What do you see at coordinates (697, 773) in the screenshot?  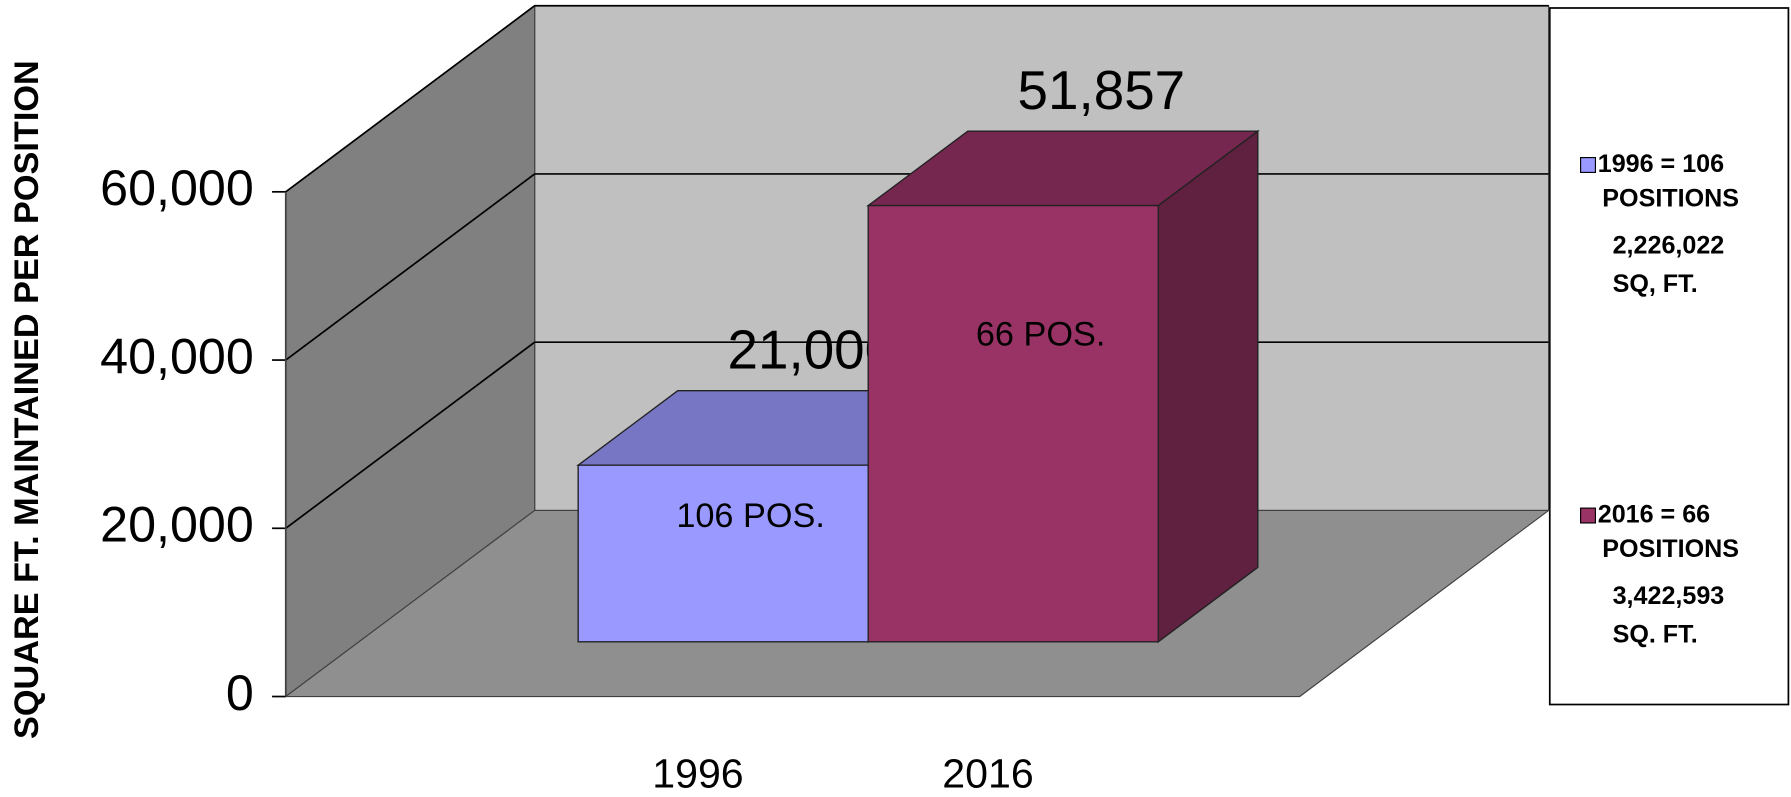 I see `x-tick-label: 1996` at bounding box center [697, 773].